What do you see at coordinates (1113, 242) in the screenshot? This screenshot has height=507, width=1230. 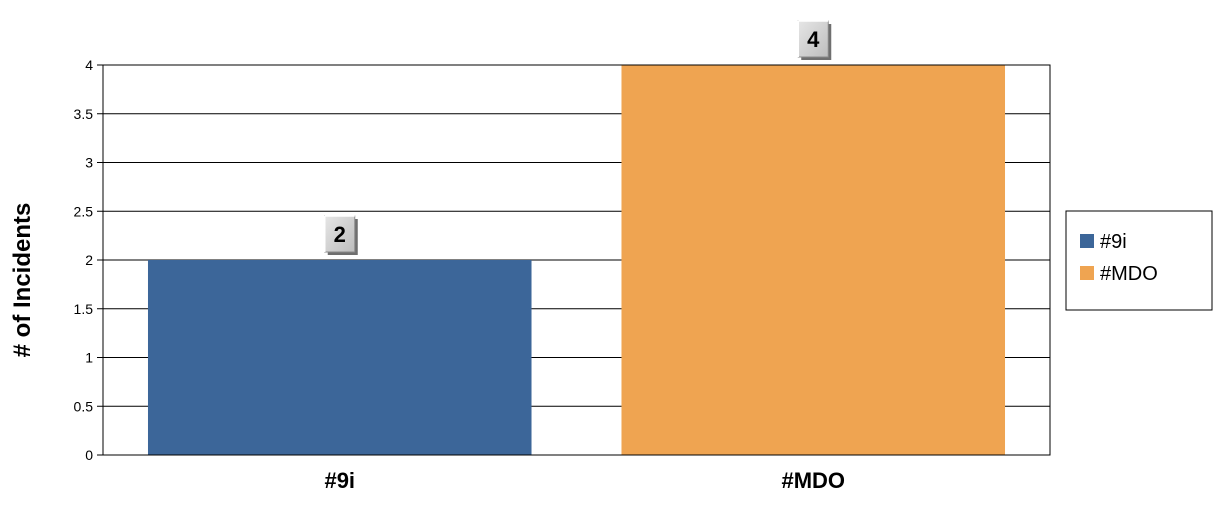 I see `legend-label: #9i` at bounding box center [1113, 242].